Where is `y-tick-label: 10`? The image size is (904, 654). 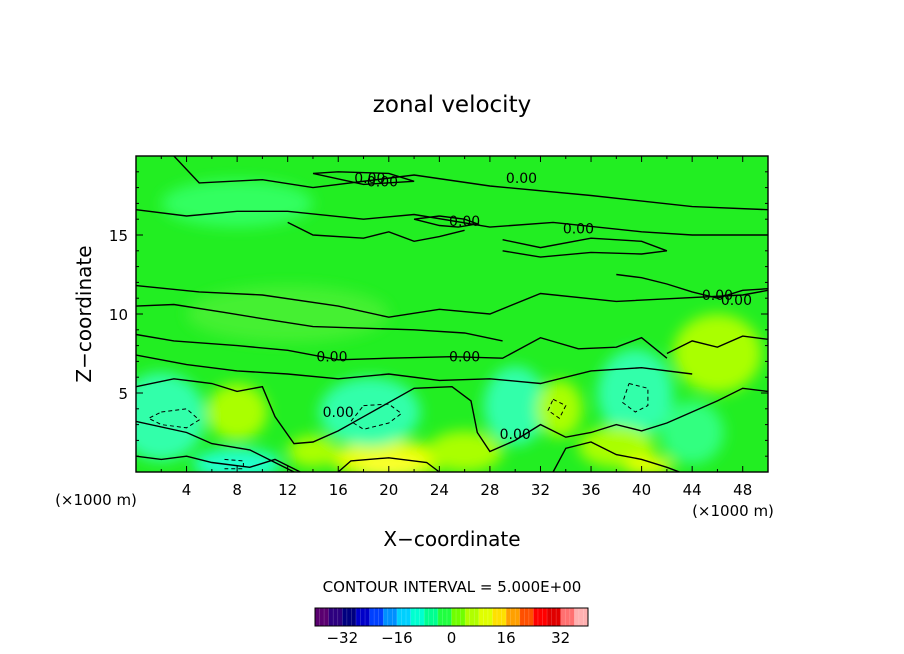 y-tick-label: 10 is located at coordinates (118, 315).